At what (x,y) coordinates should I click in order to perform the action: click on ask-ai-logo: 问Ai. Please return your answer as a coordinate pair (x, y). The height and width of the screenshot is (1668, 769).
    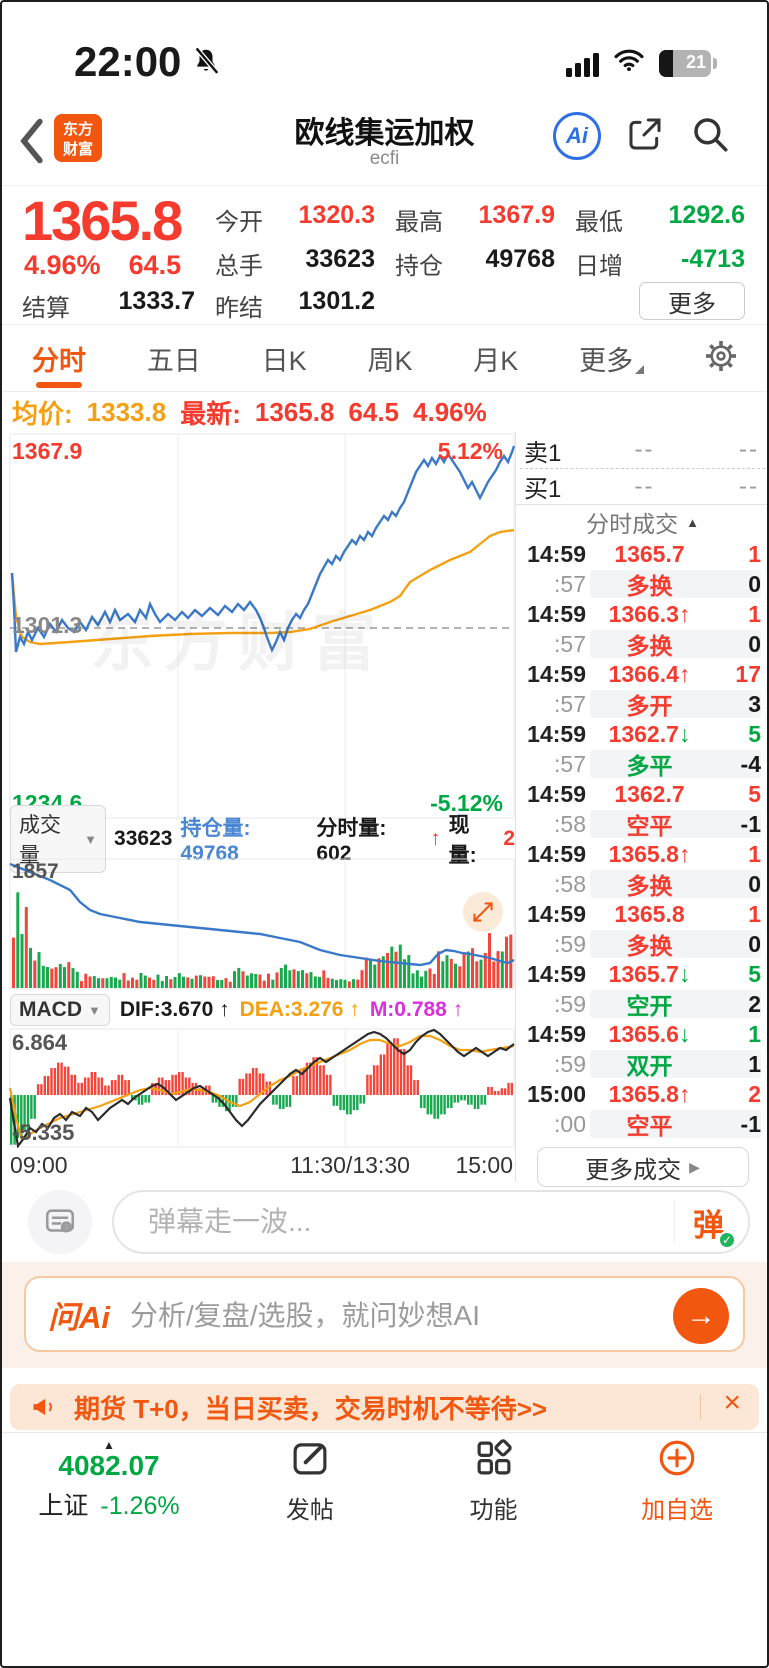
    Looking at the image, I should click on (79, 1317).